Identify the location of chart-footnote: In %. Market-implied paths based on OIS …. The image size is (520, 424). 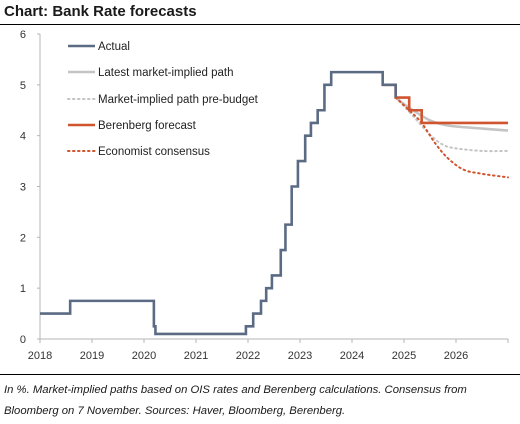
(235, 400).